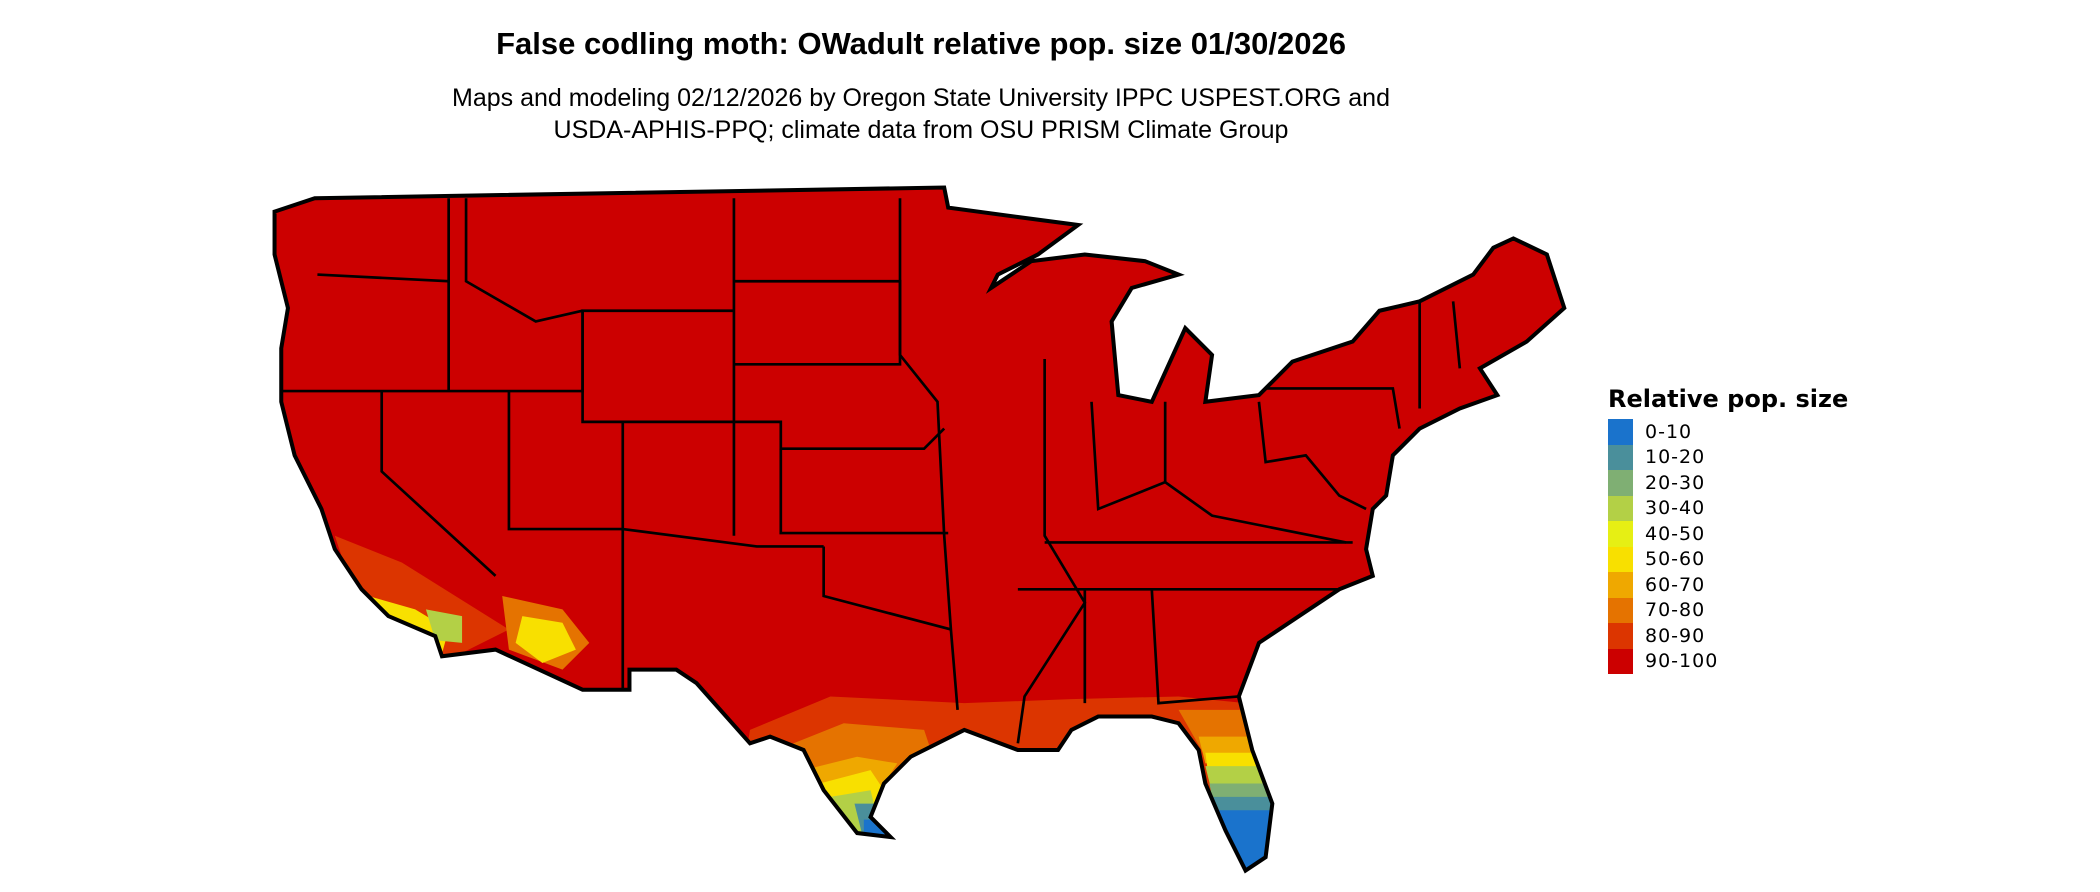 The height and width of the screenshot is (892, 2100). I want to click on legend-item: 20-30, so click(1728, 483).